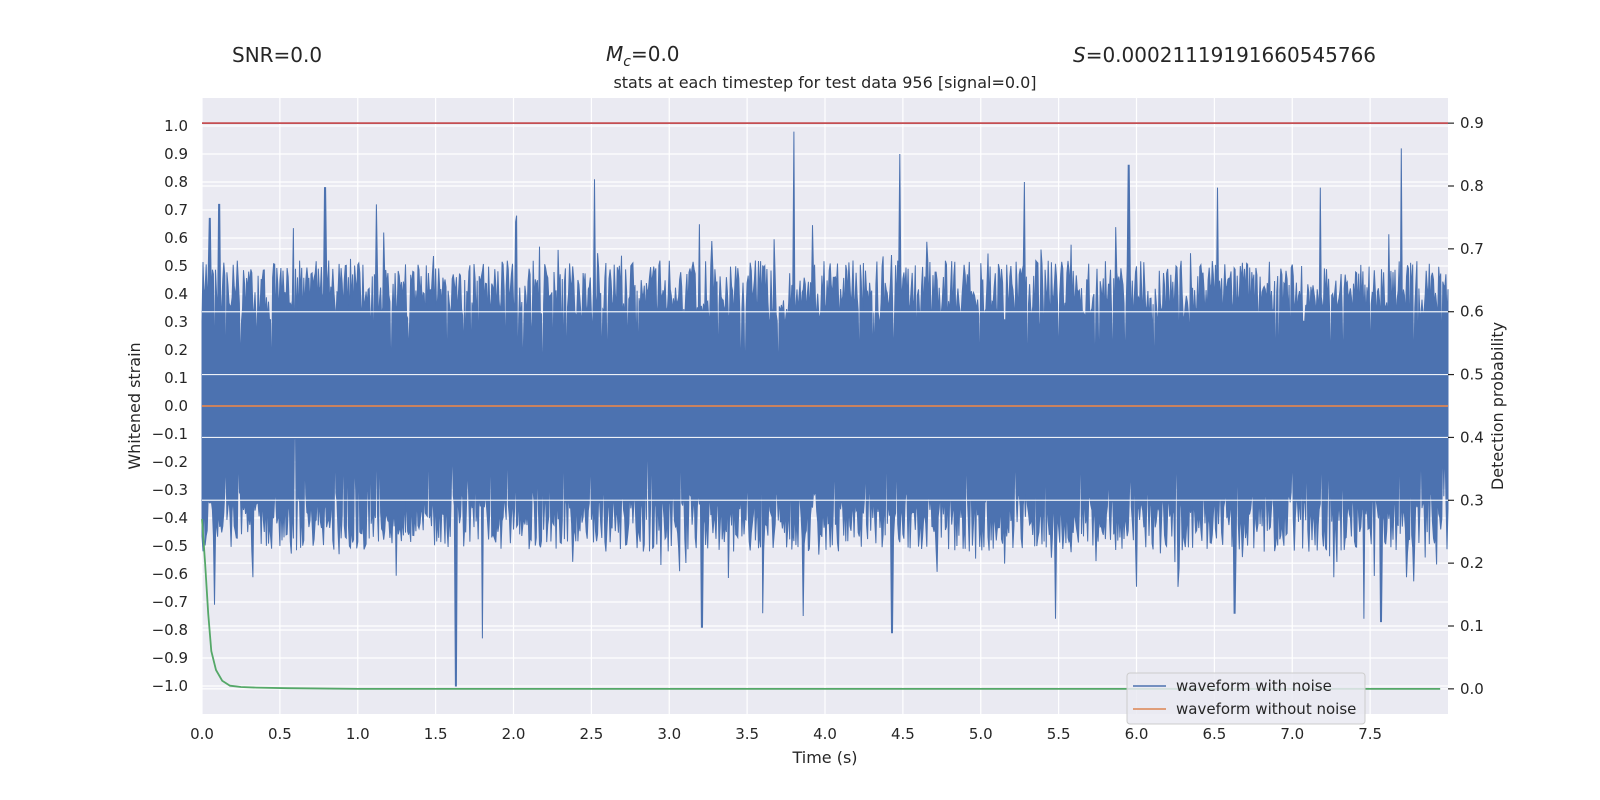  Describe the element at coordinates (824, 757) in the screenshot. I see `x-axis-label: Time (s)` at that location.